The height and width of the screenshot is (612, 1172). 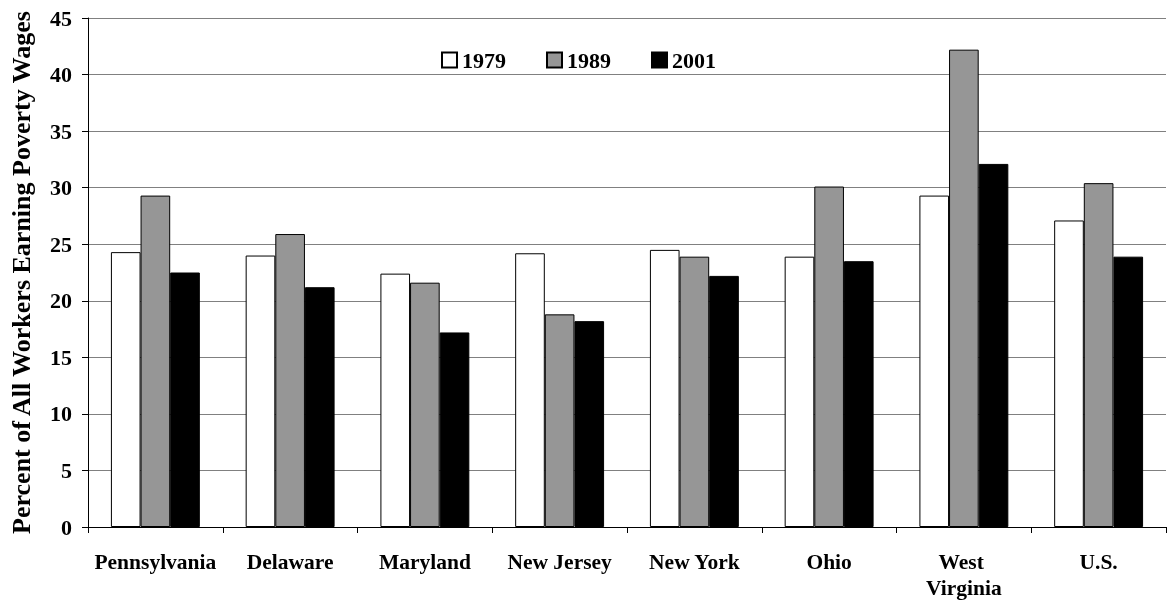 What do you see at coordinates (21, 272) in the screenshot?
I see `y-axis-title: Percent of All Workers Earning Poverty Wages` at bounding box center [21, 272].